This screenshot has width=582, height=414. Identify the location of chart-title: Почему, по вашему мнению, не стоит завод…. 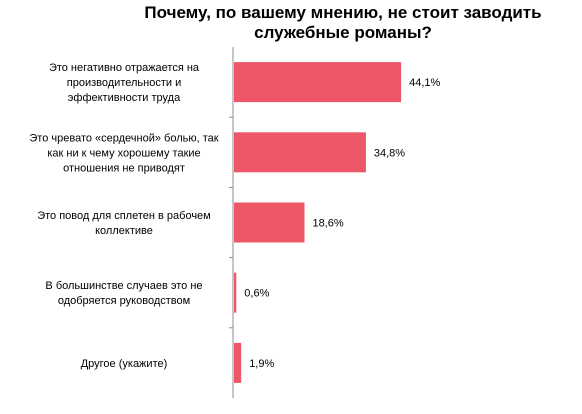
(342, 22).